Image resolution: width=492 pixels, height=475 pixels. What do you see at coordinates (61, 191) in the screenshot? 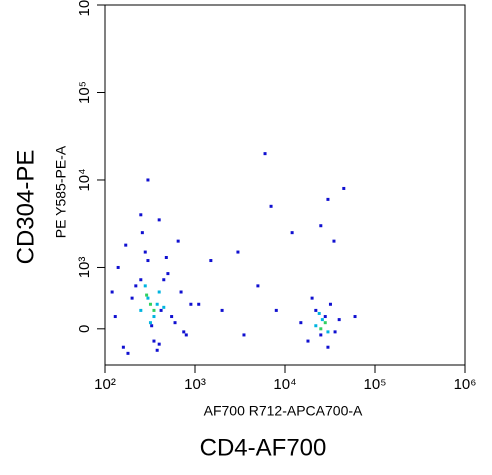
I see `y-axis-label: PE Y585-PE-A` at bounding box center [61, 191].